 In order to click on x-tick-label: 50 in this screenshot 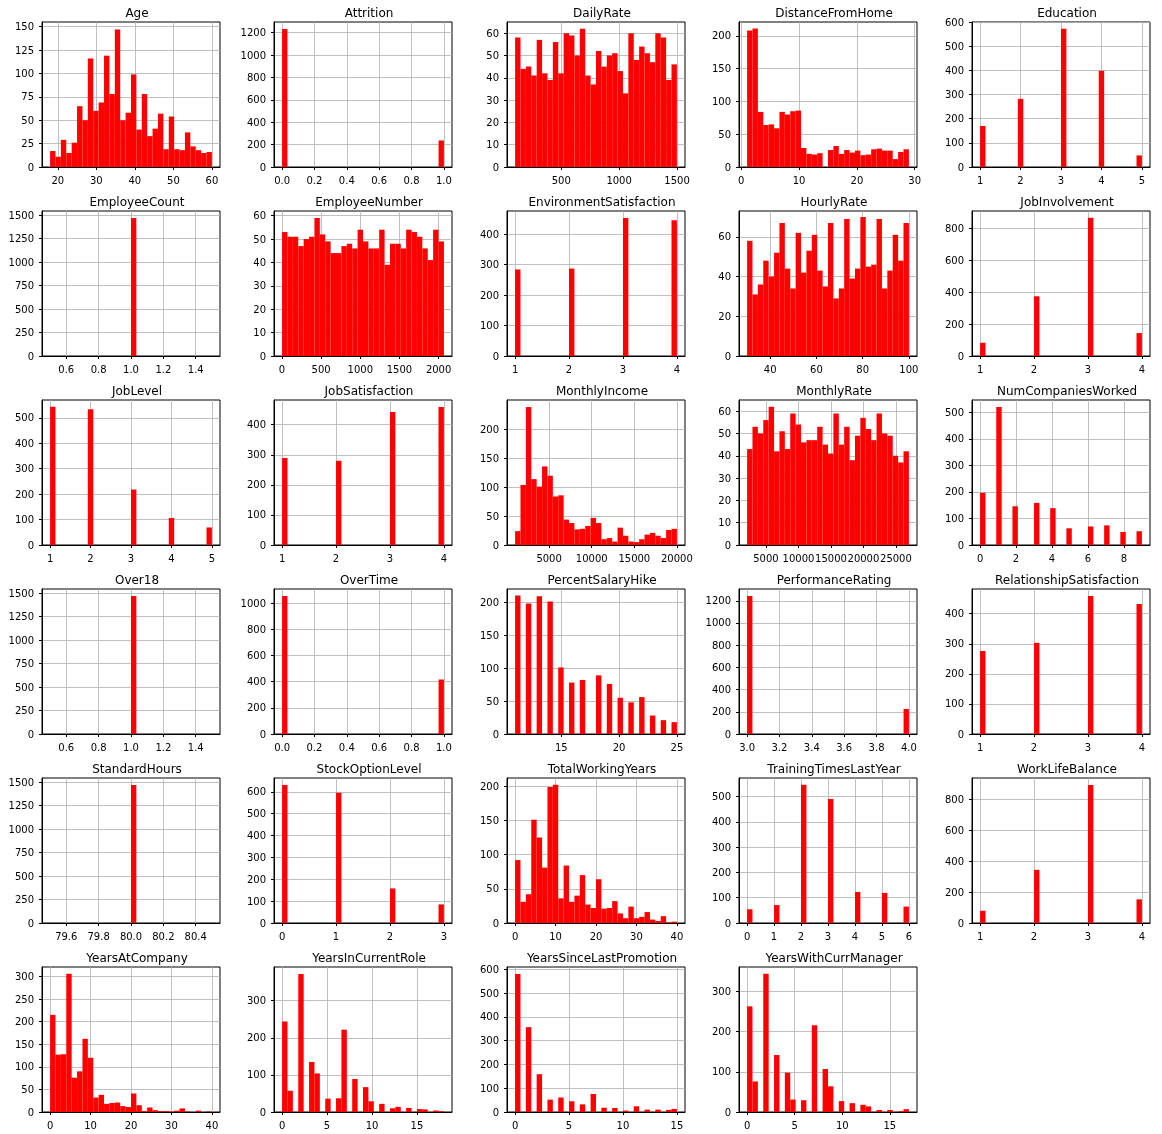, I will do `click(173, 180)`.